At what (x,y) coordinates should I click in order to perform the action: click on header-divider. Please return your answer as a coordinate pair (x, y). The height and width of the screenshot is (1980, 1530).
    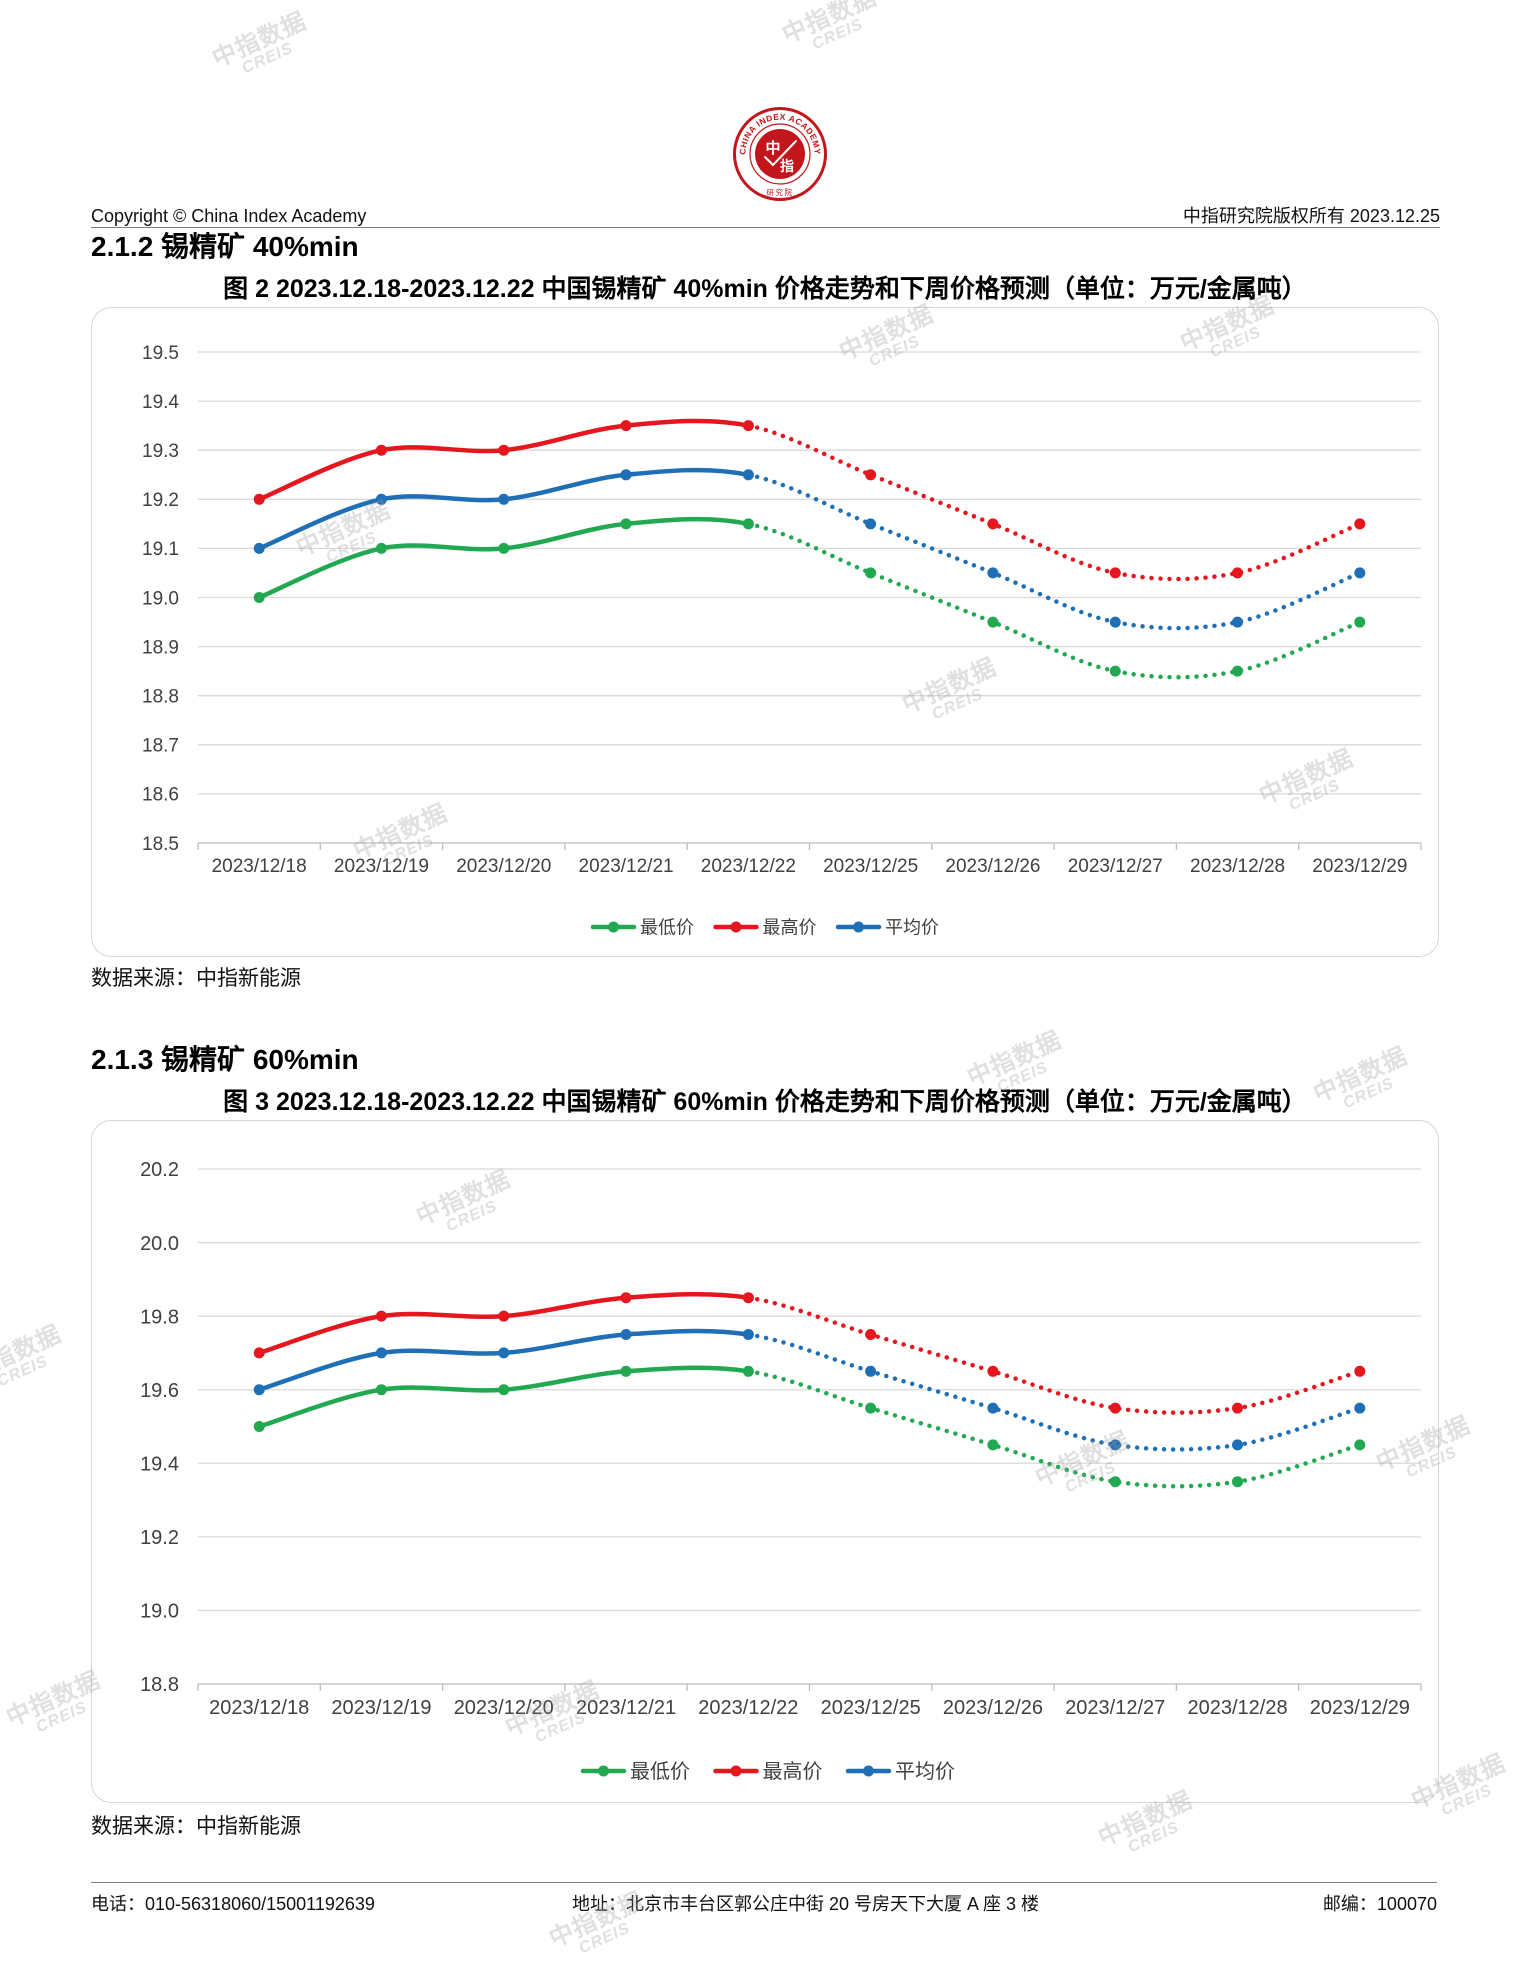
    Looking at the image, I should click on (765, 227).